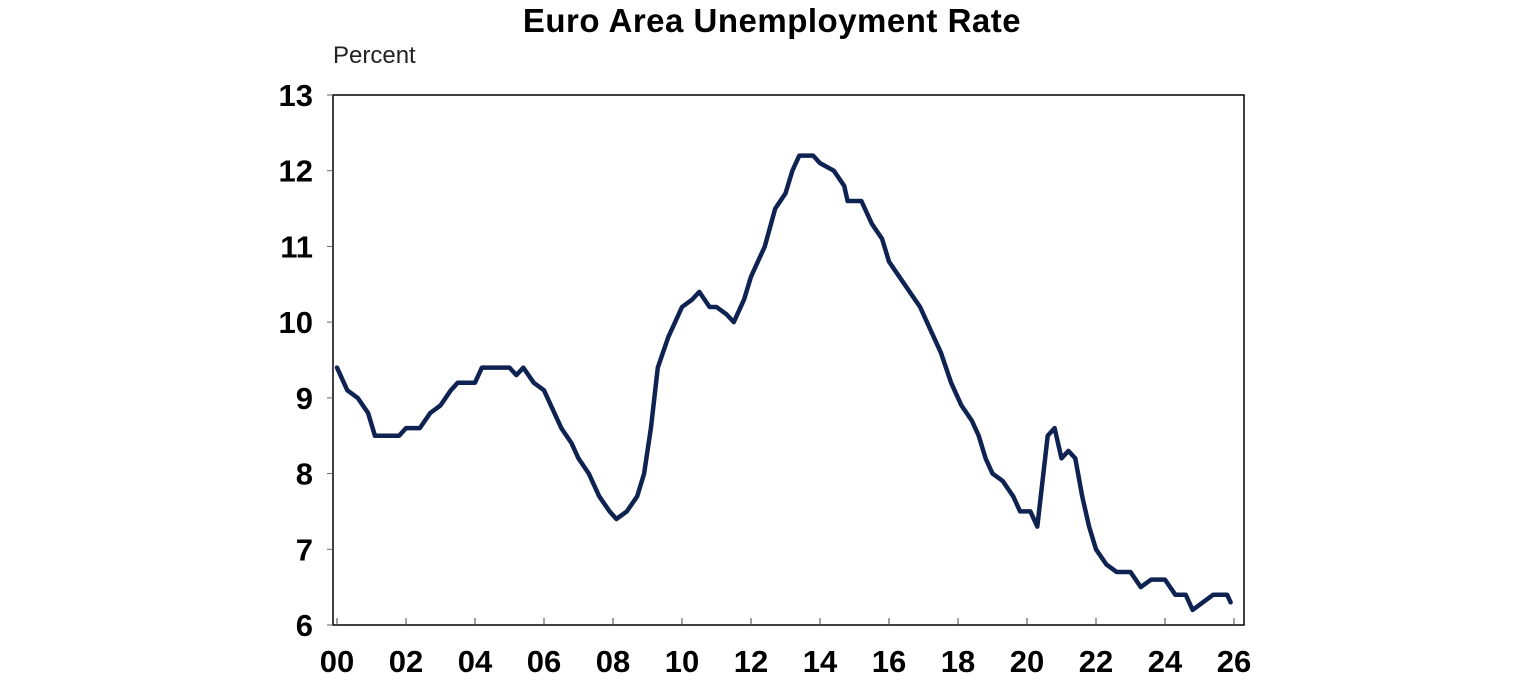 The height and width of the screenshot is (680, 1536). What do you see at coordinates (1027, 661) in the screenshot?
I see `x-tick-label: 20` at bounding box center [1027, 661].